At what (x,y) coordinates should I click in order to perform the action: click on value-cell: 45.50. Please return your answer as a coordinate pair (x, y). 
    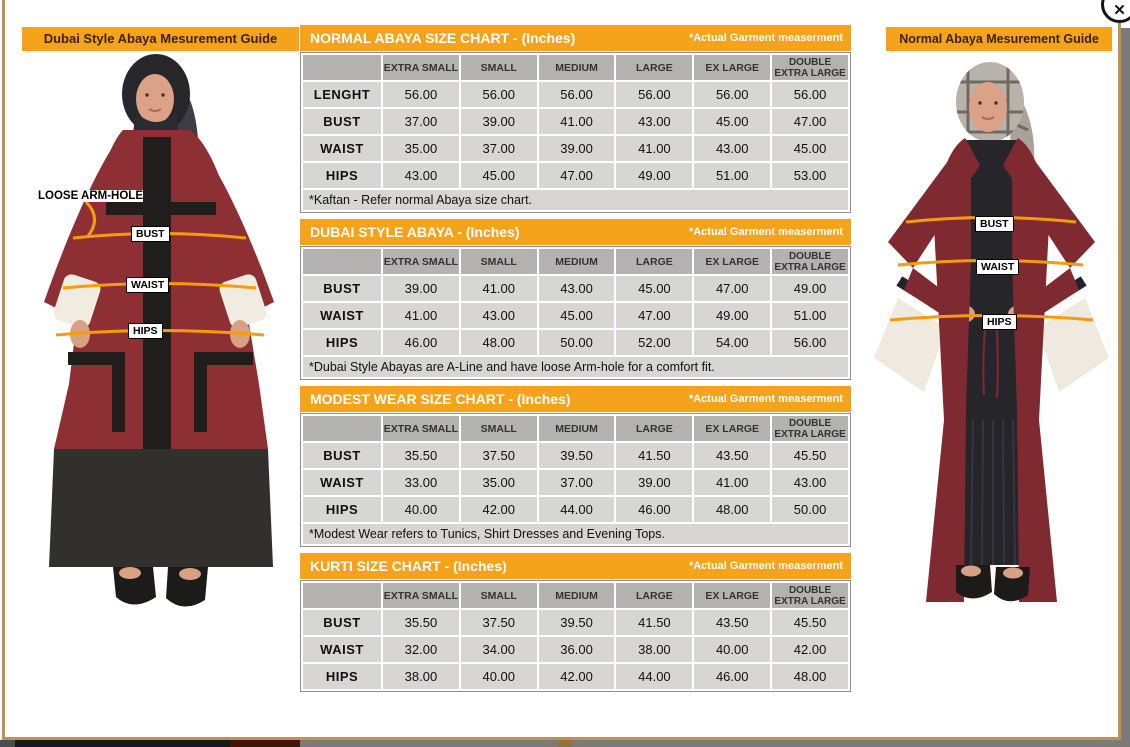
    Looking at the image, I should click on (810, 455).